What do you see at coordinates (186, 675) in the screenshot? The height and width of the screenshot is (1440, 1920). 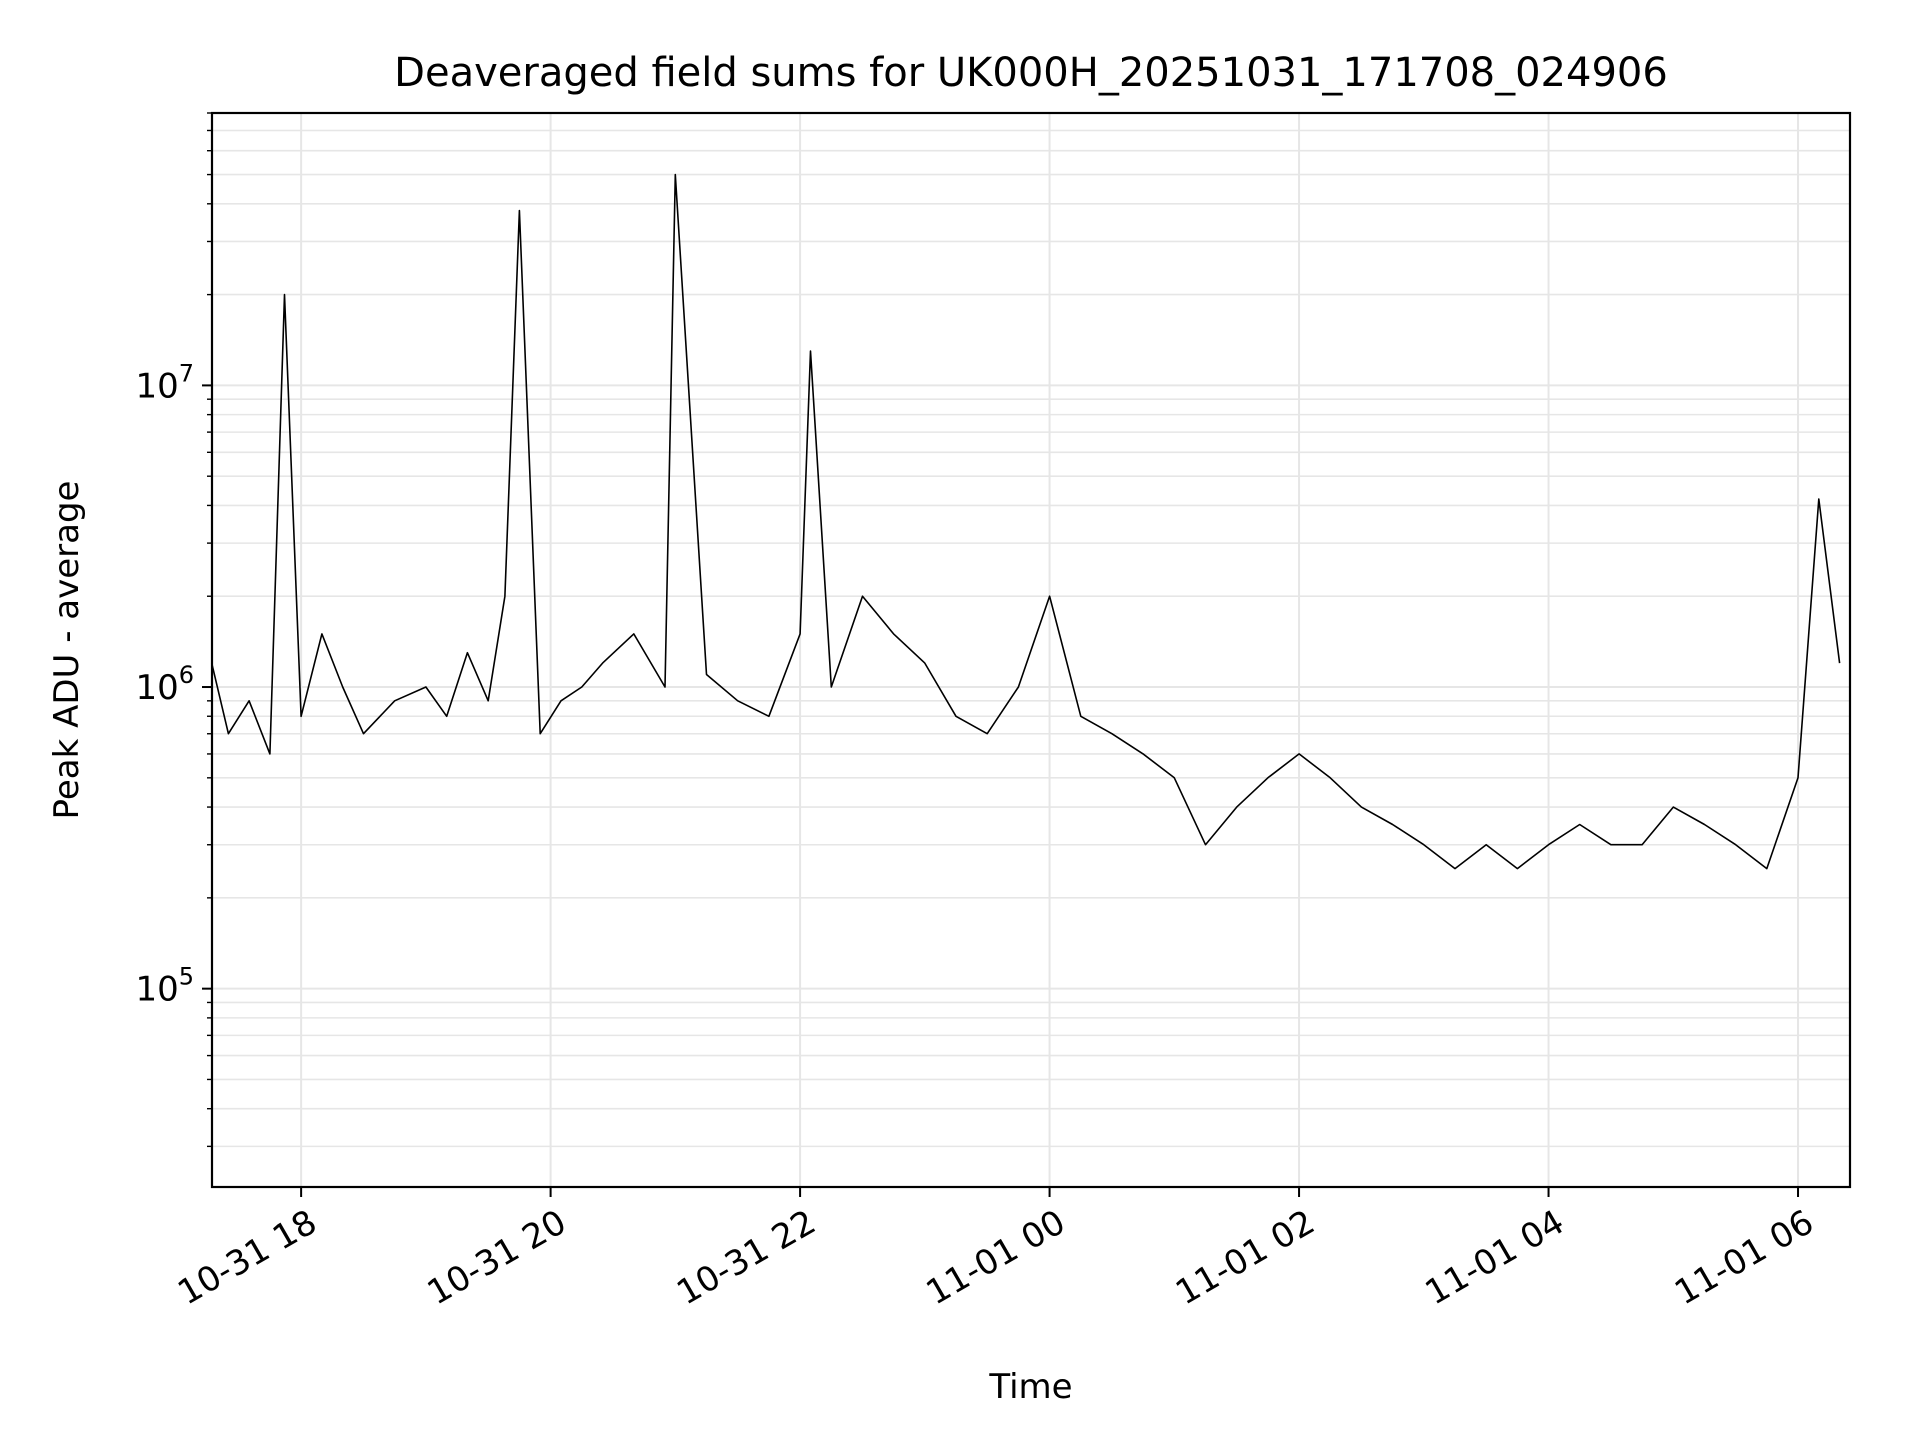 I see `y-tick-exponent: 6` at bounding box center [186, 675].